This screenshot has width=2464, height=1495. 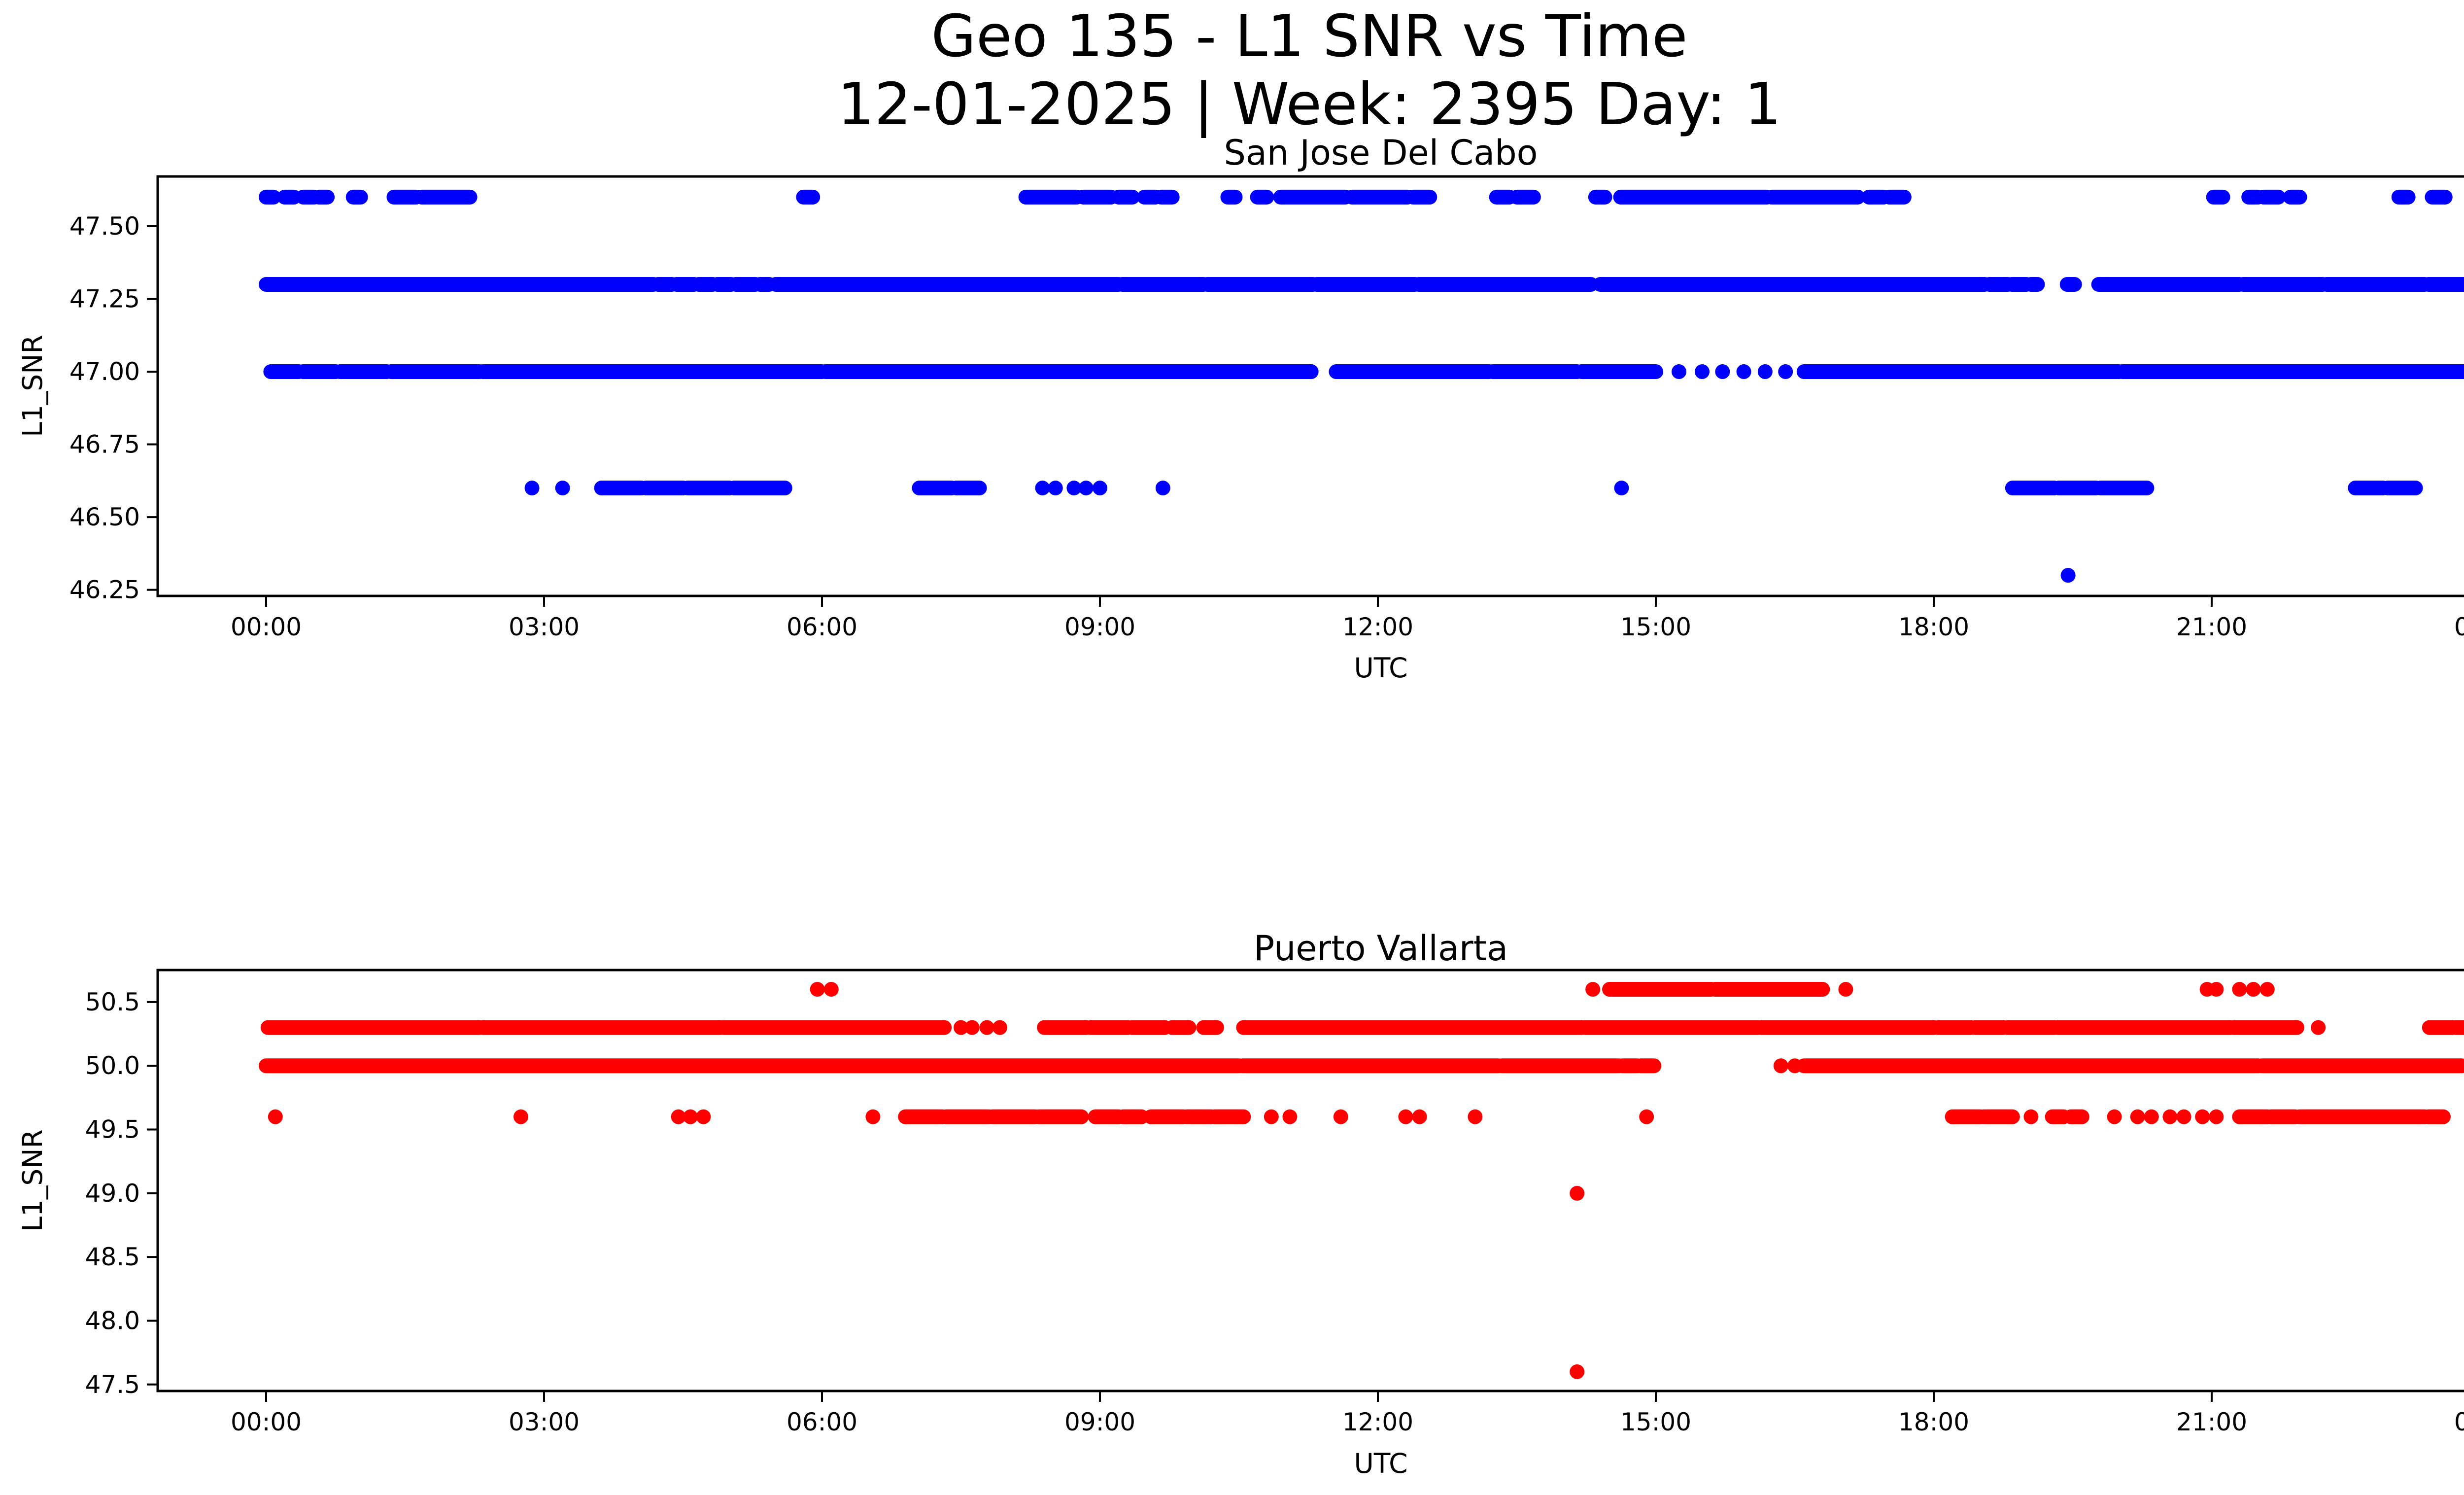 I want to click on snr-band-49.6, so click(x=1359, y=1116).